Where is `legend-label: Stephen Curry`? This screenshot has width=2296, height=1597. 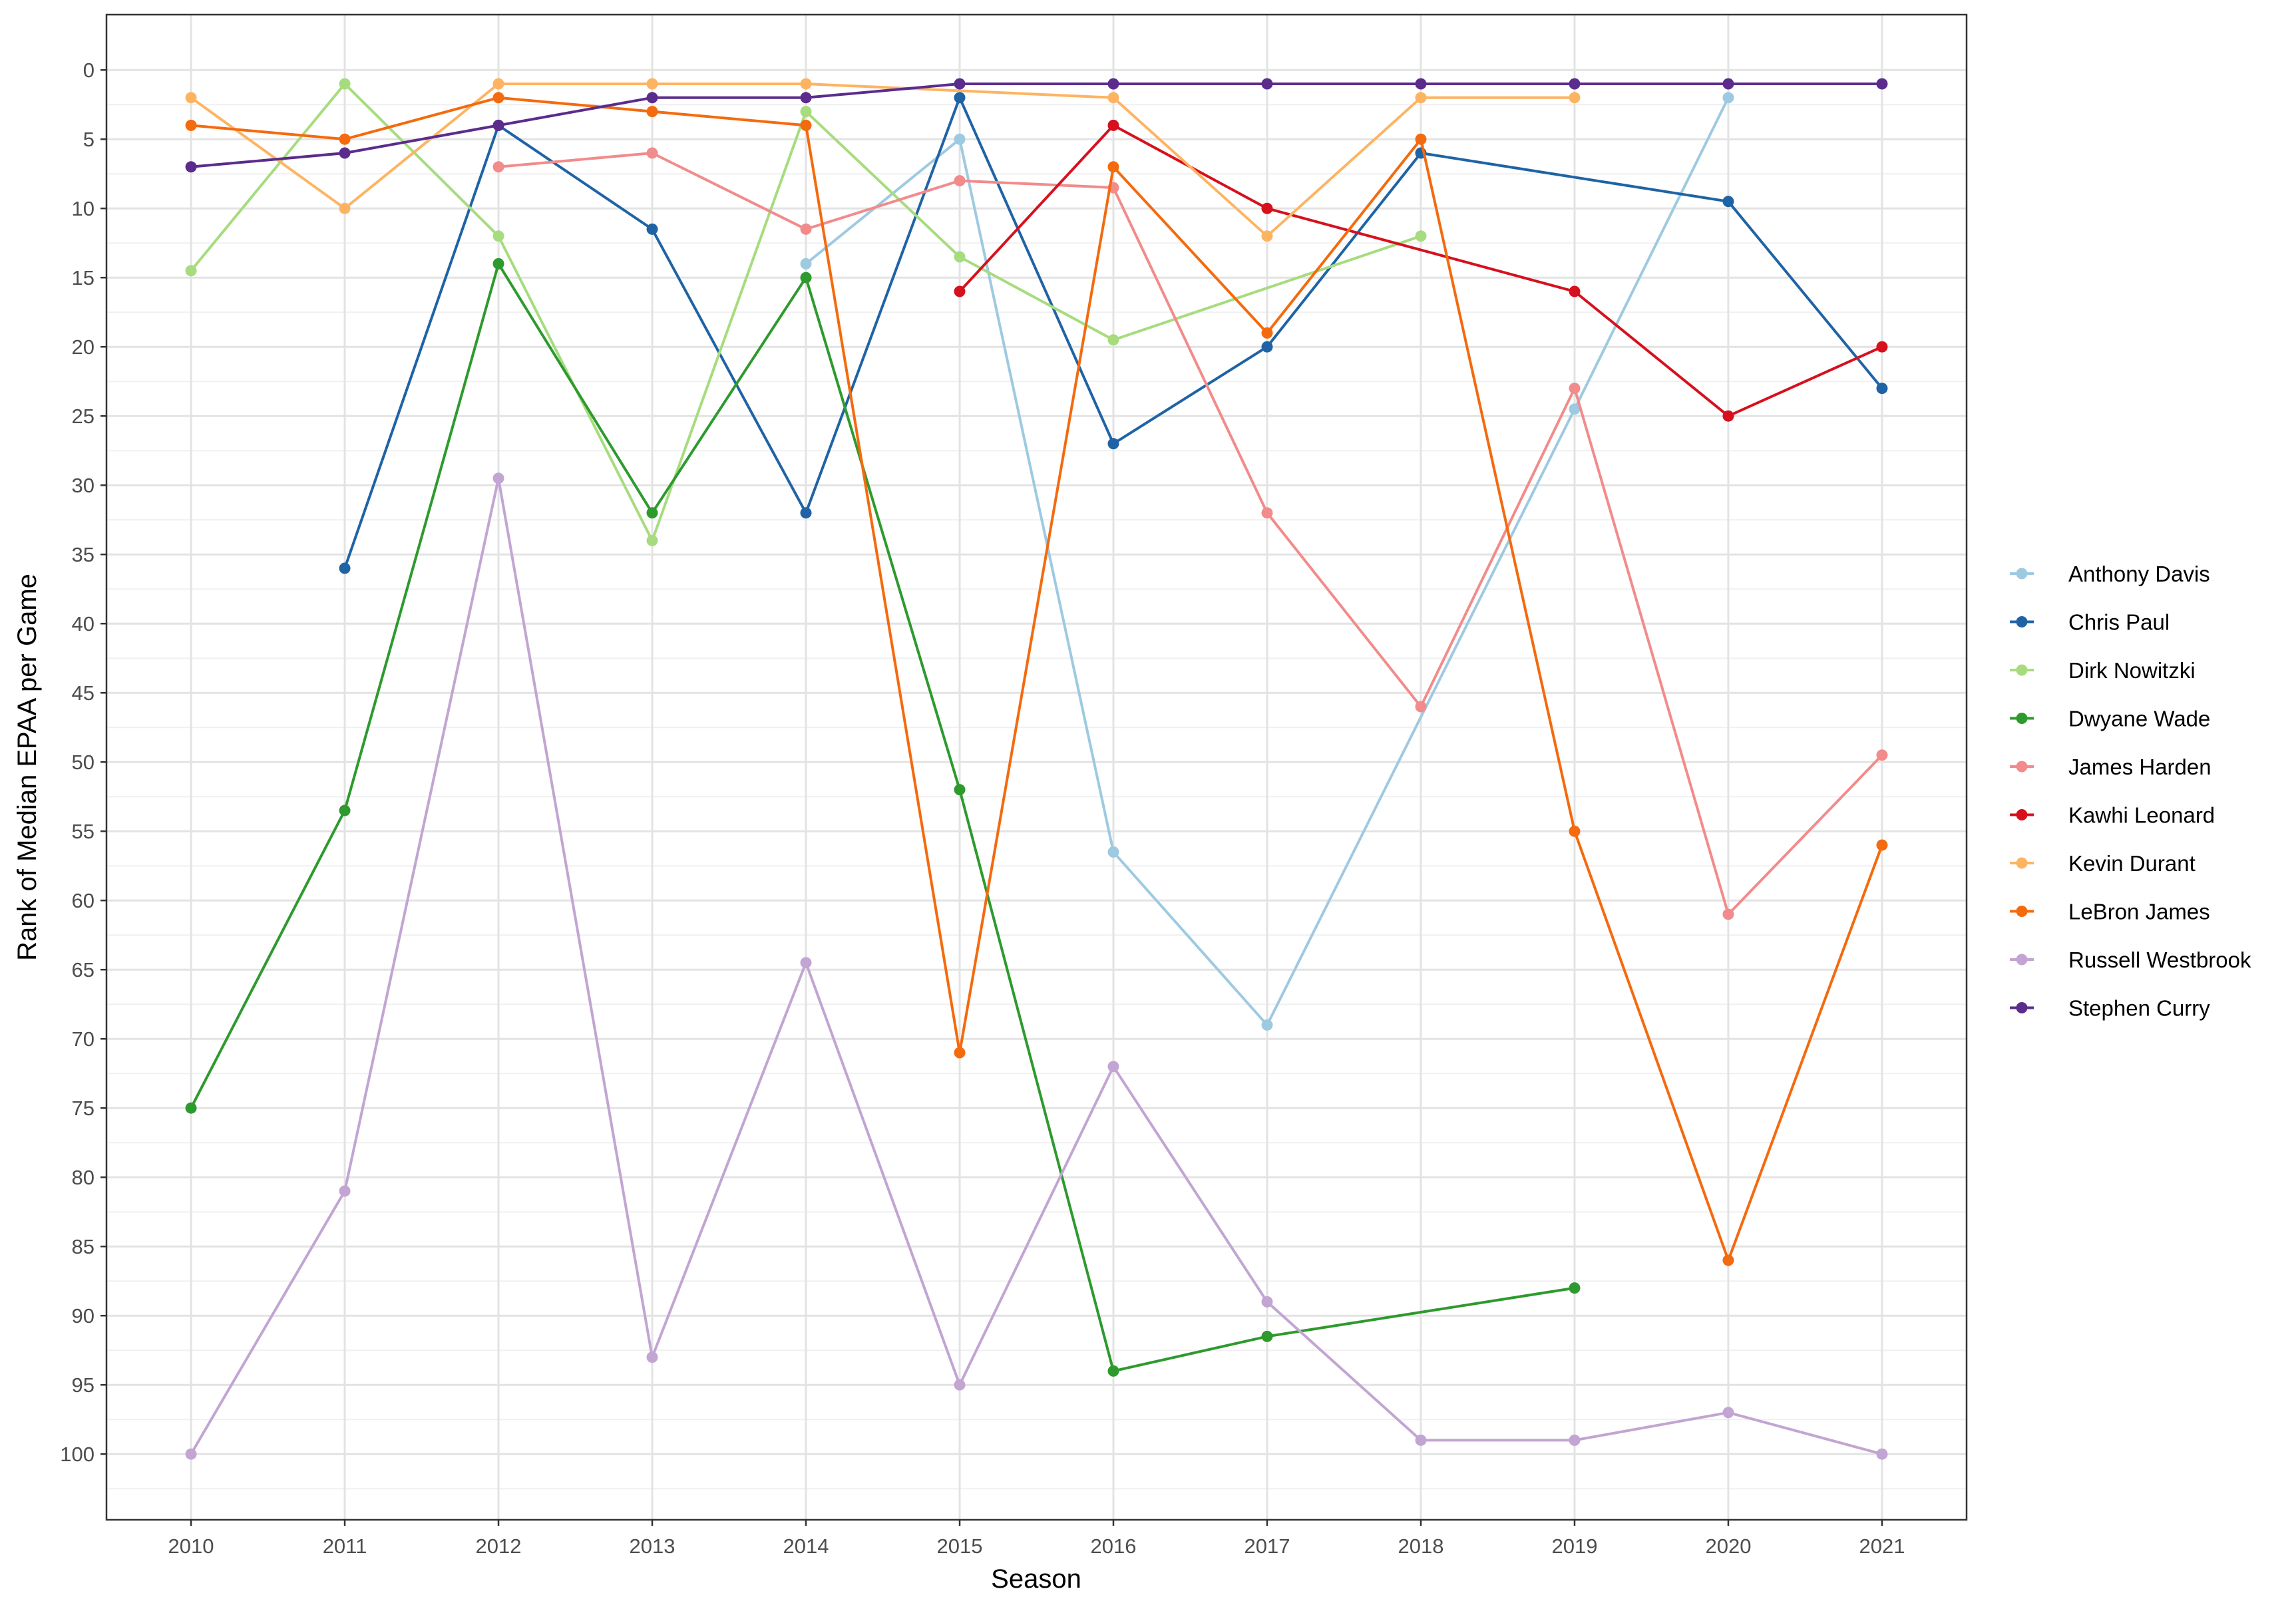 legend-label: Stephen Curry is located at coordinates (2139, 1008).